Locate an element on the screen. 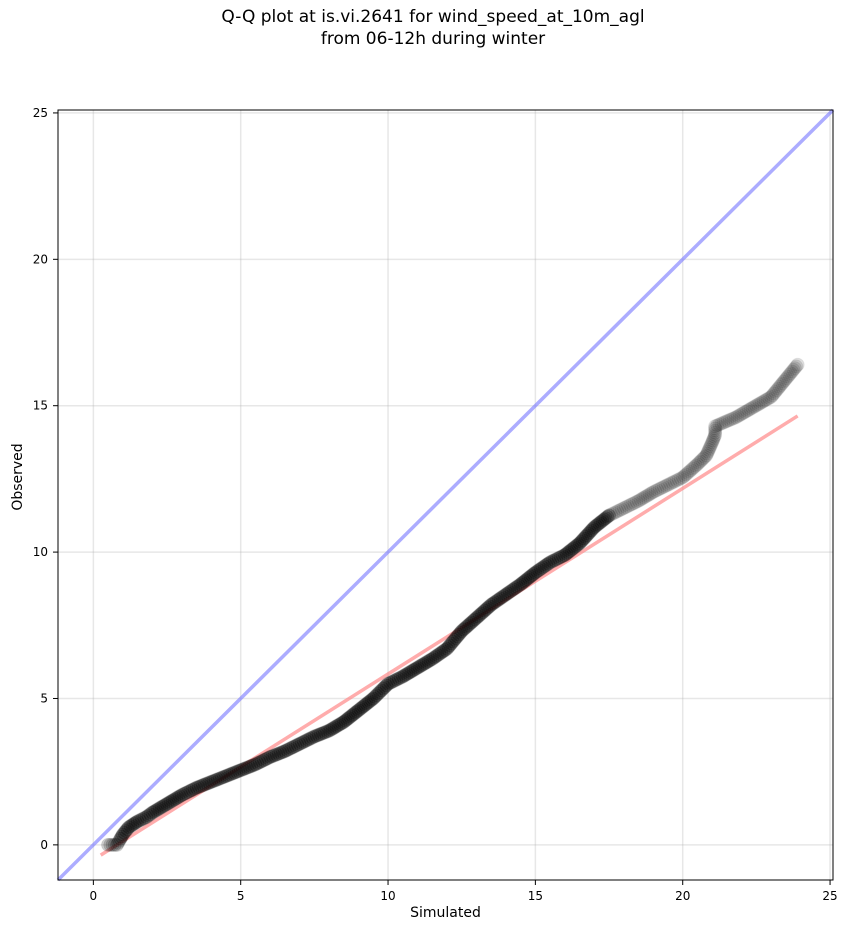 The width and height of the screenshot is (849, 934). x-tick-label: 15 is located at coordinates (535, 896).